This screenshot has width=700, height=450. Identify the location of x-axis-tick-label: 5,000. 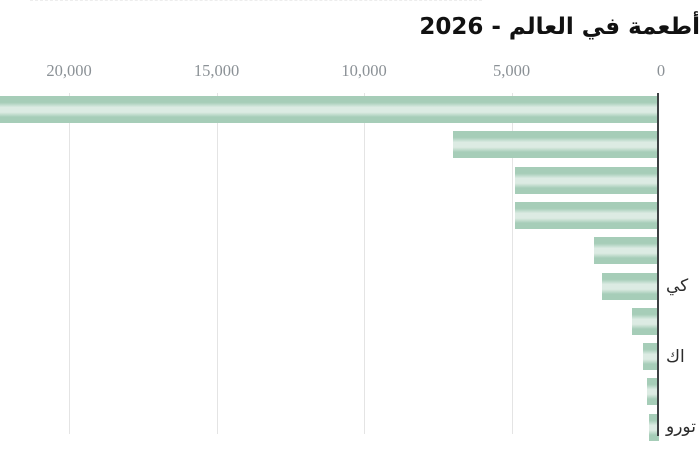
(511, 70).